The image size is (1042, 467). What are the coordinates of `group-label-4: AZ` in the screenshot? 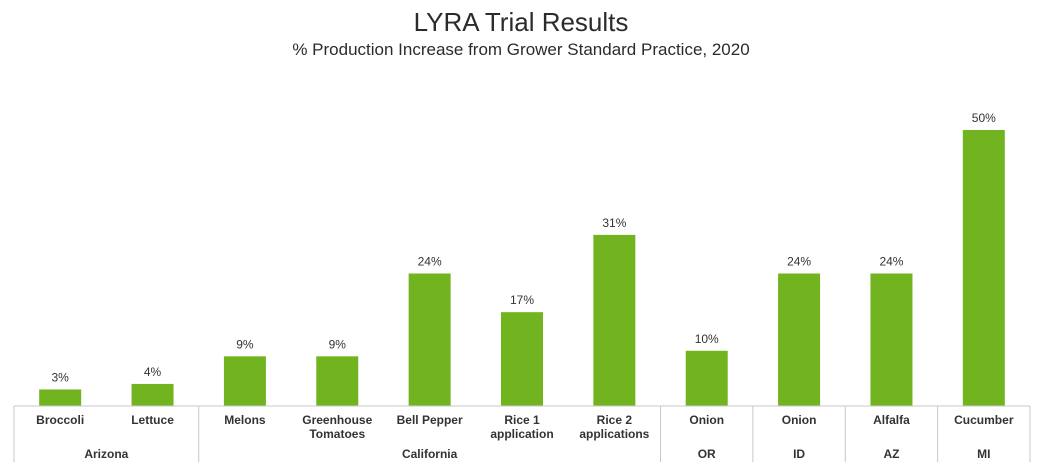 It's located at (891, 454).